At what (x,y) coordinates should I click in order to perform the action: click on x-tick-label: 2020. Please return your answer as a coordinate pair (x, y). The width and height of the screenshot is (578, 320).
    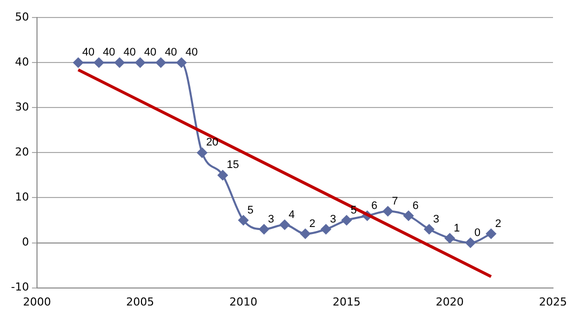
    Looking at the image, I should click on (450, 301).